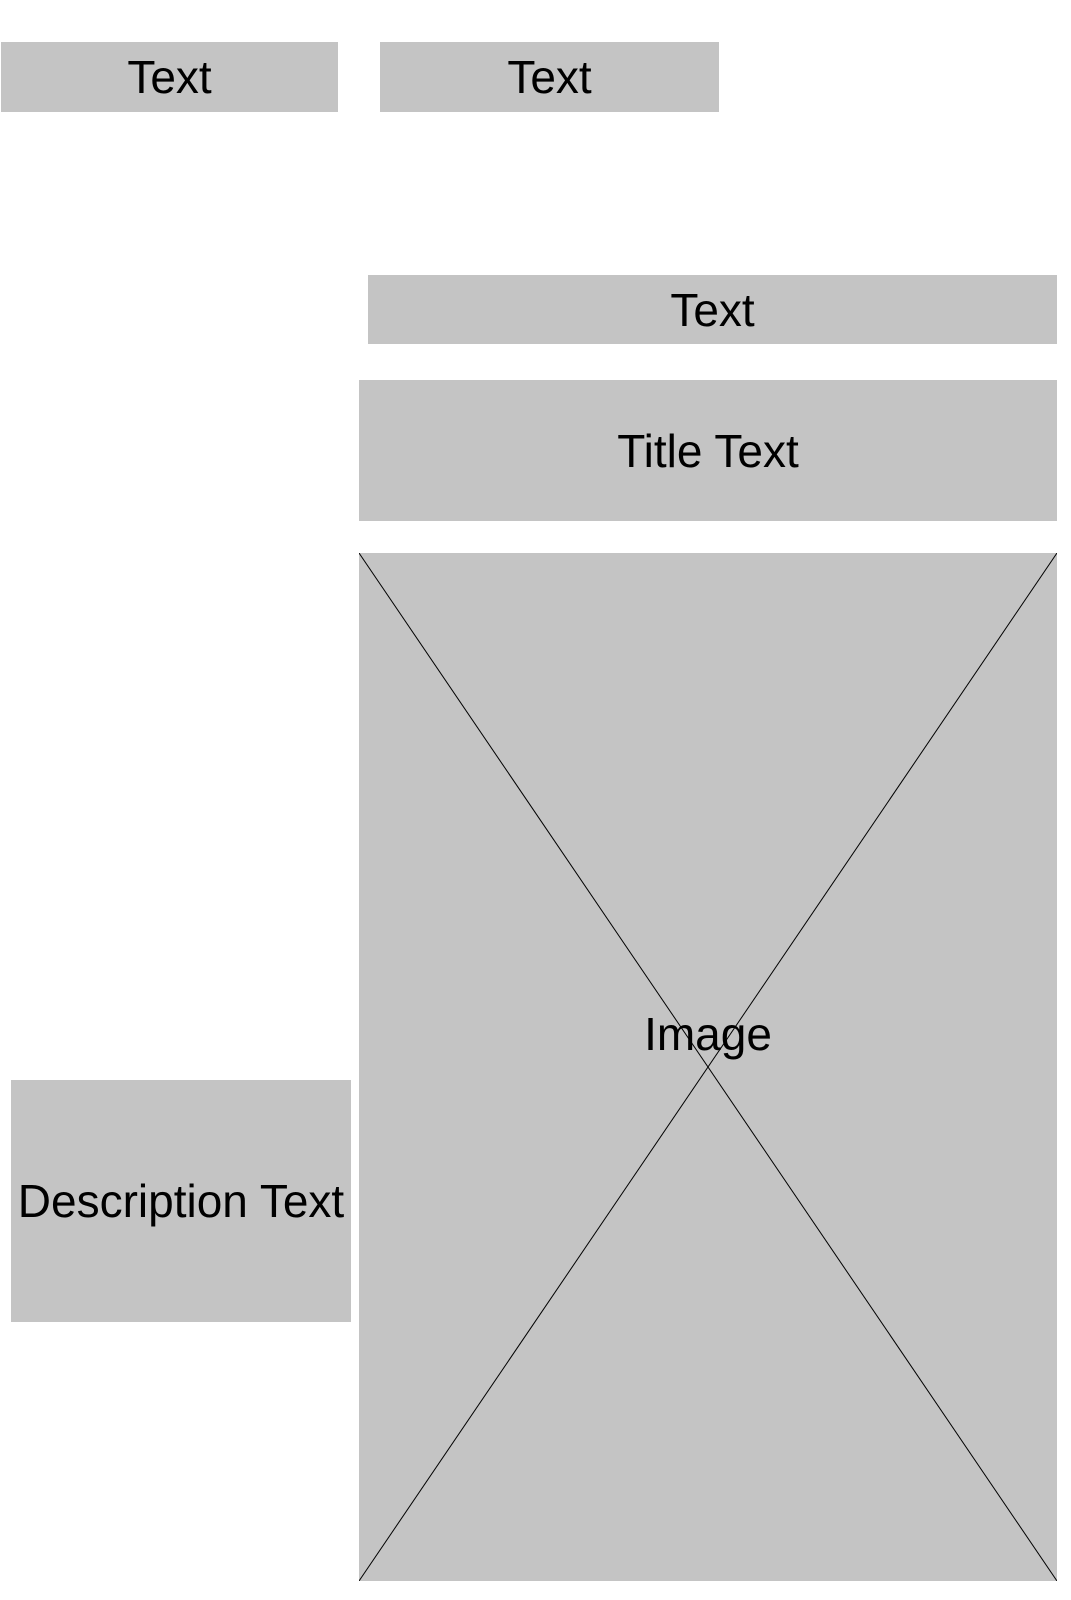  I want to click on description-text: Description Text, so click(181, 1201).